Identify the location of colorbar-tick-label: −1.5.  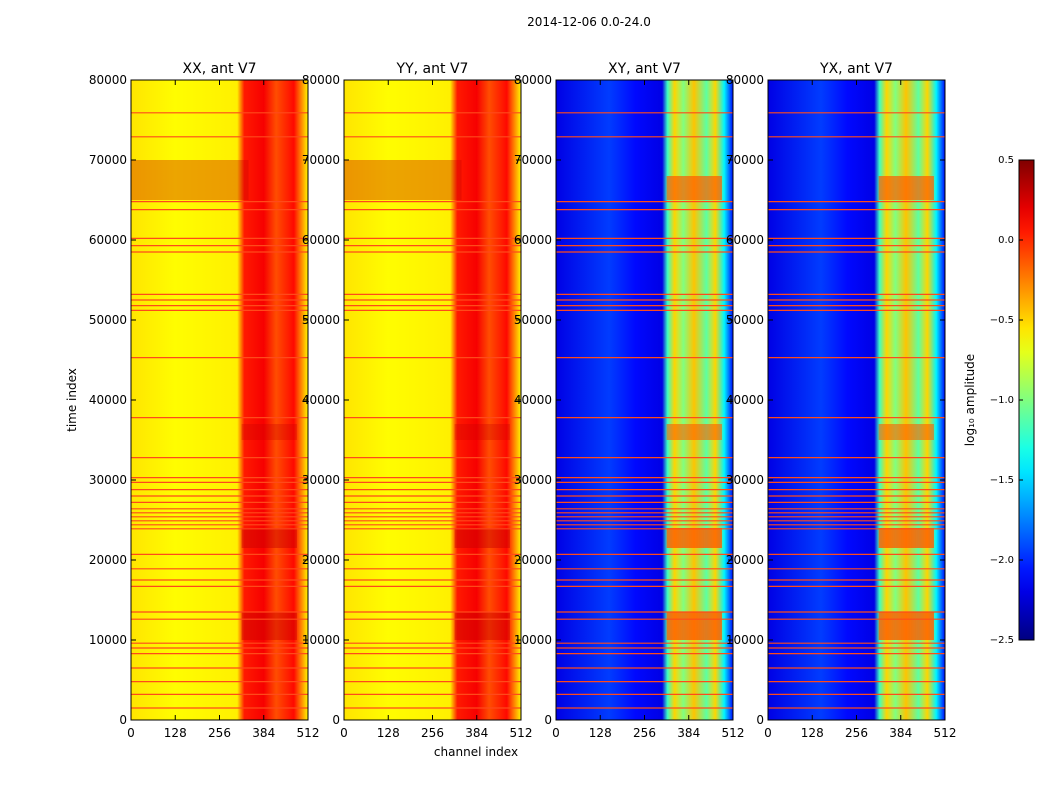
(1002, 480).